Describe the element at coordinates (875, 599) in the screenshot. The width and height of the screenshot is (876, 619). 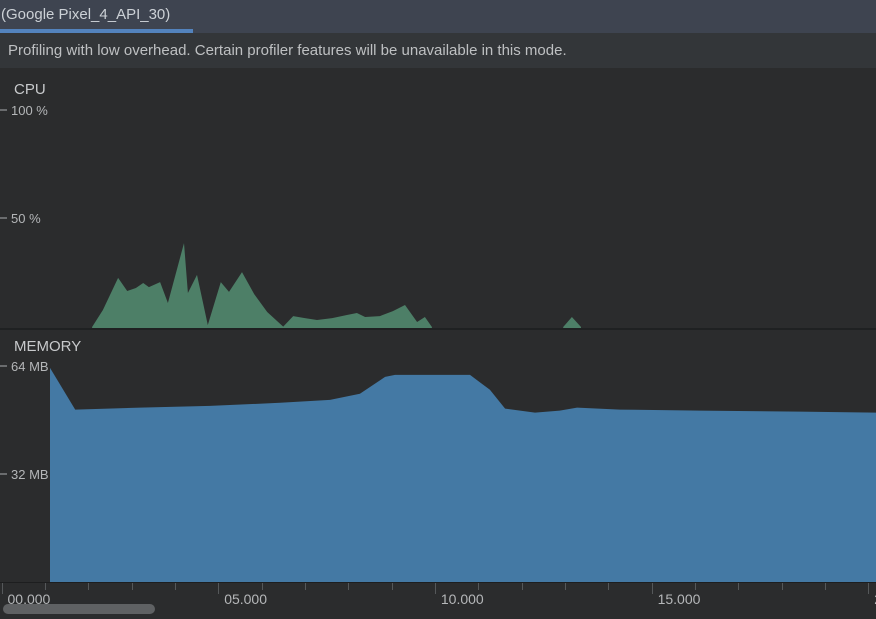
I see `timeline-tick-label: 20.000` at that location.